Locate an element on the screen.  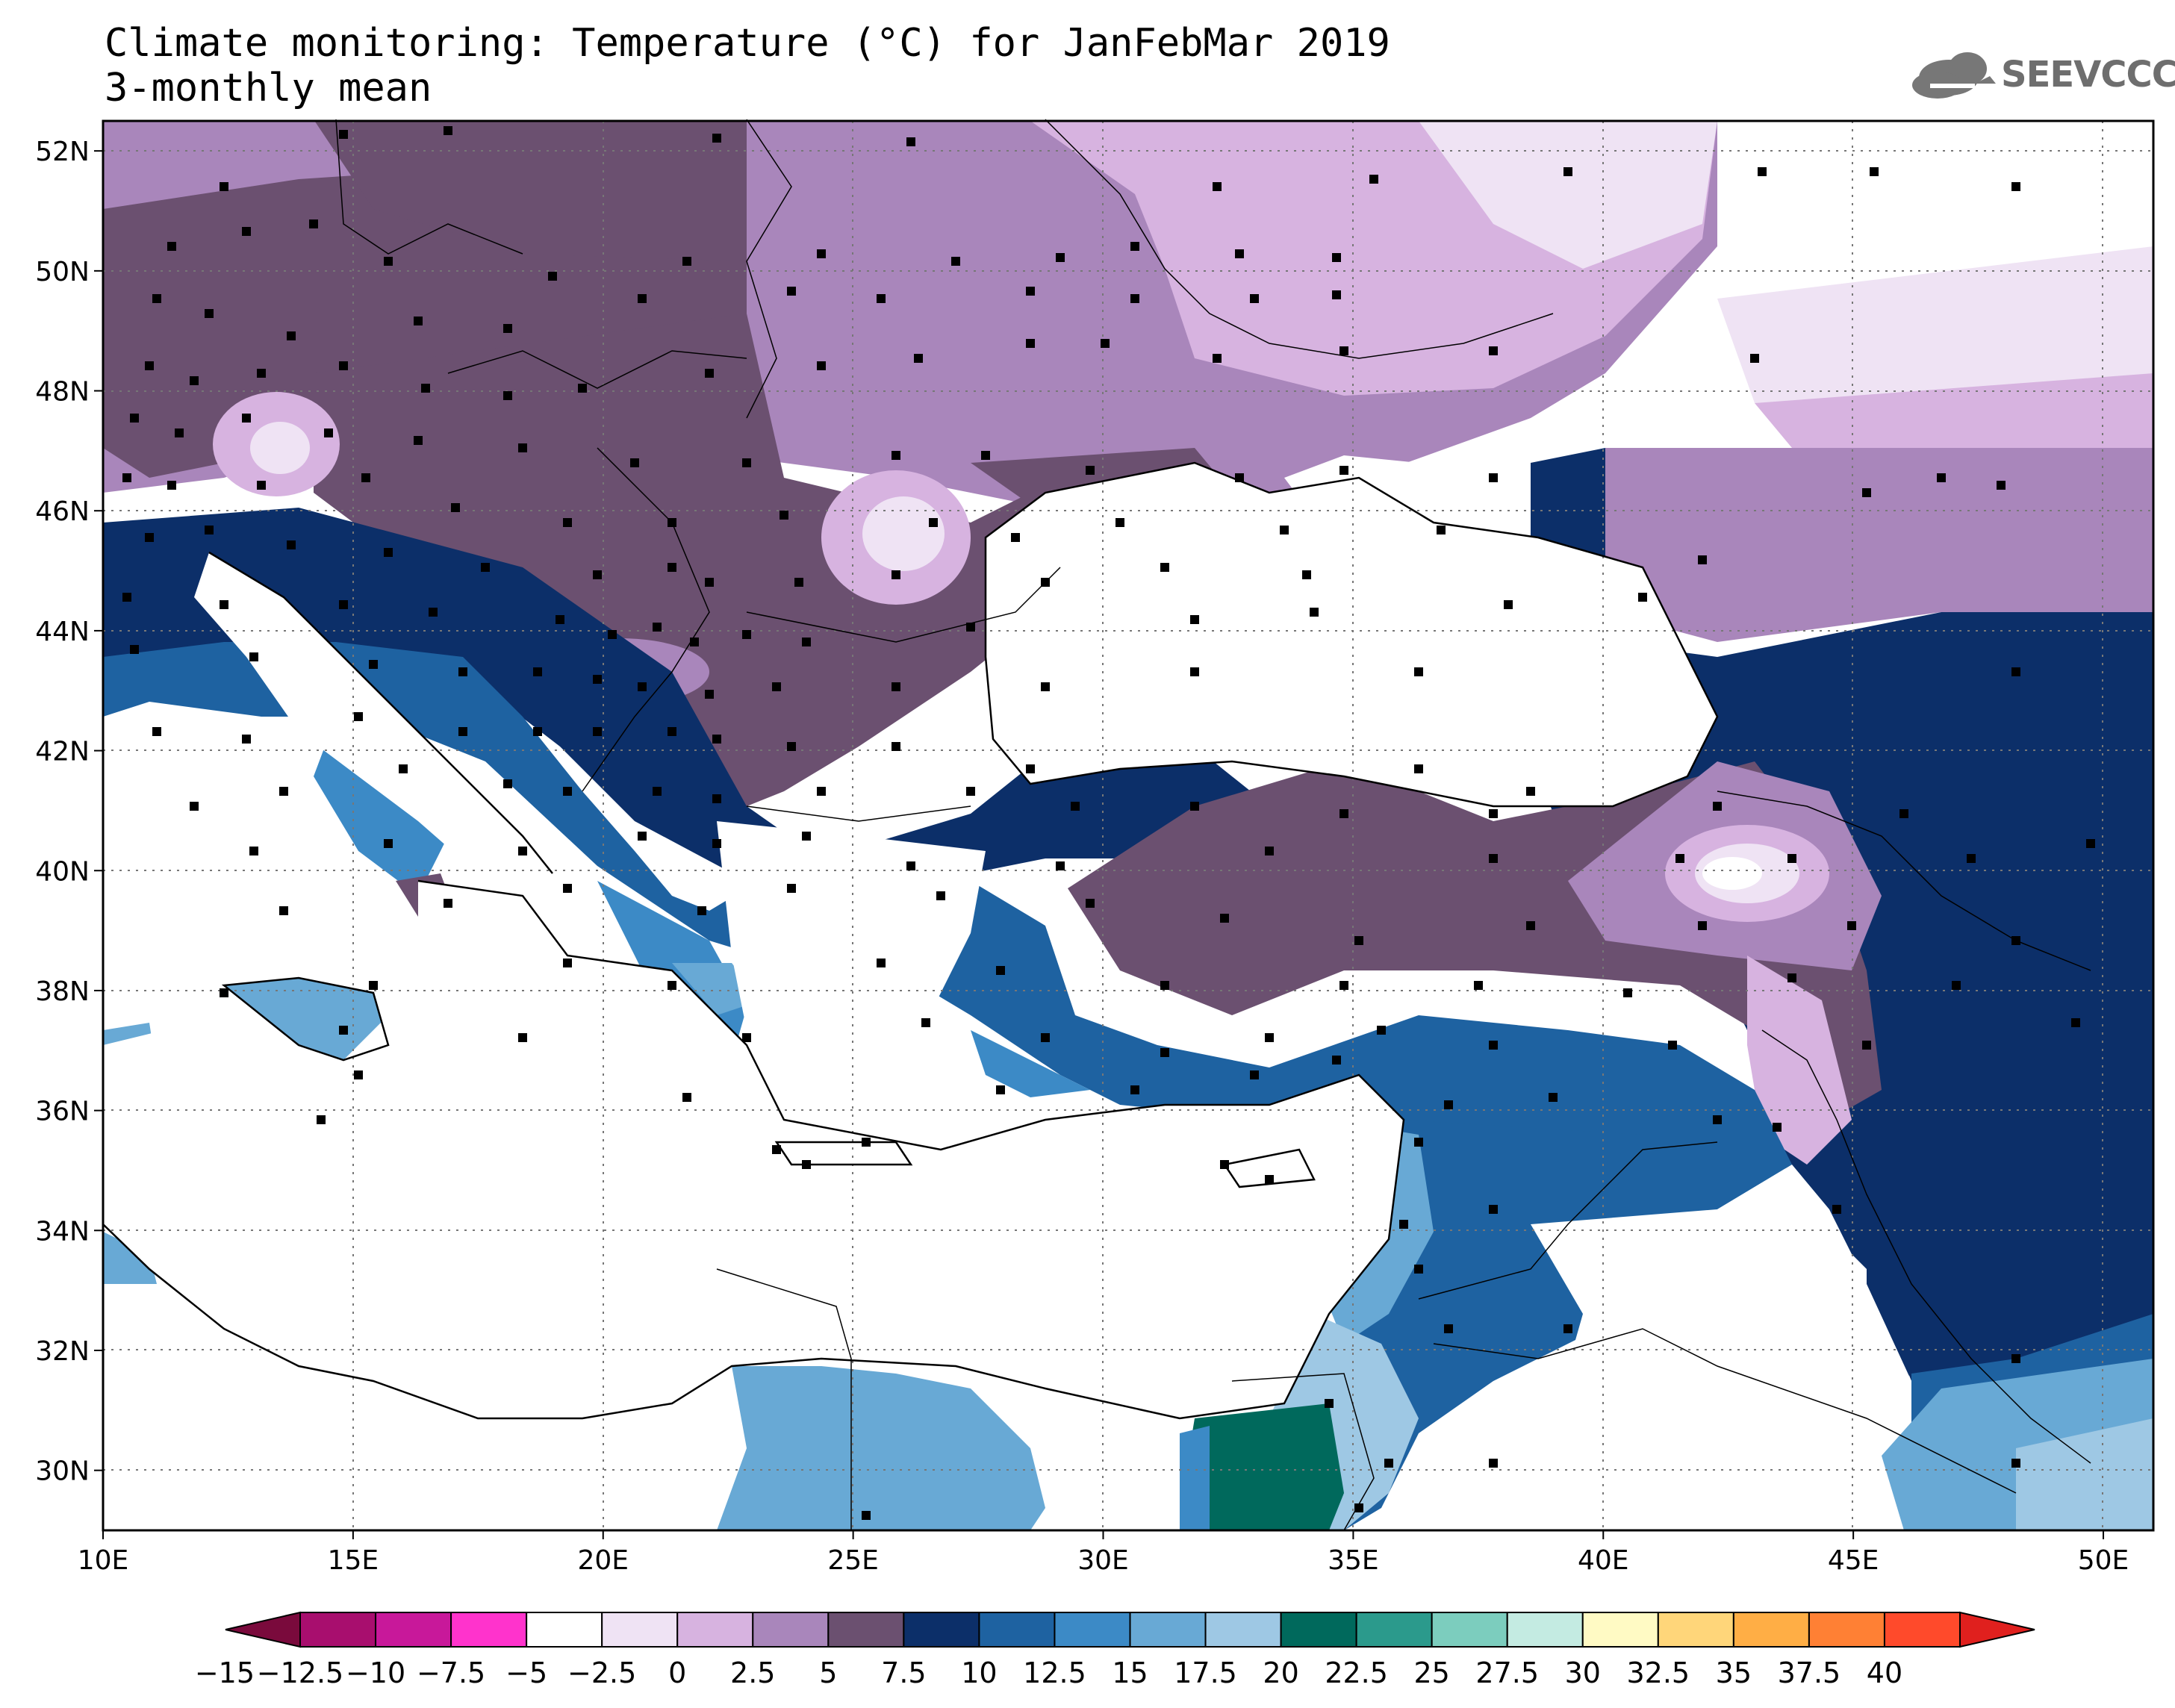
lon-label: 30E is located at coordinates (1103, 1560).